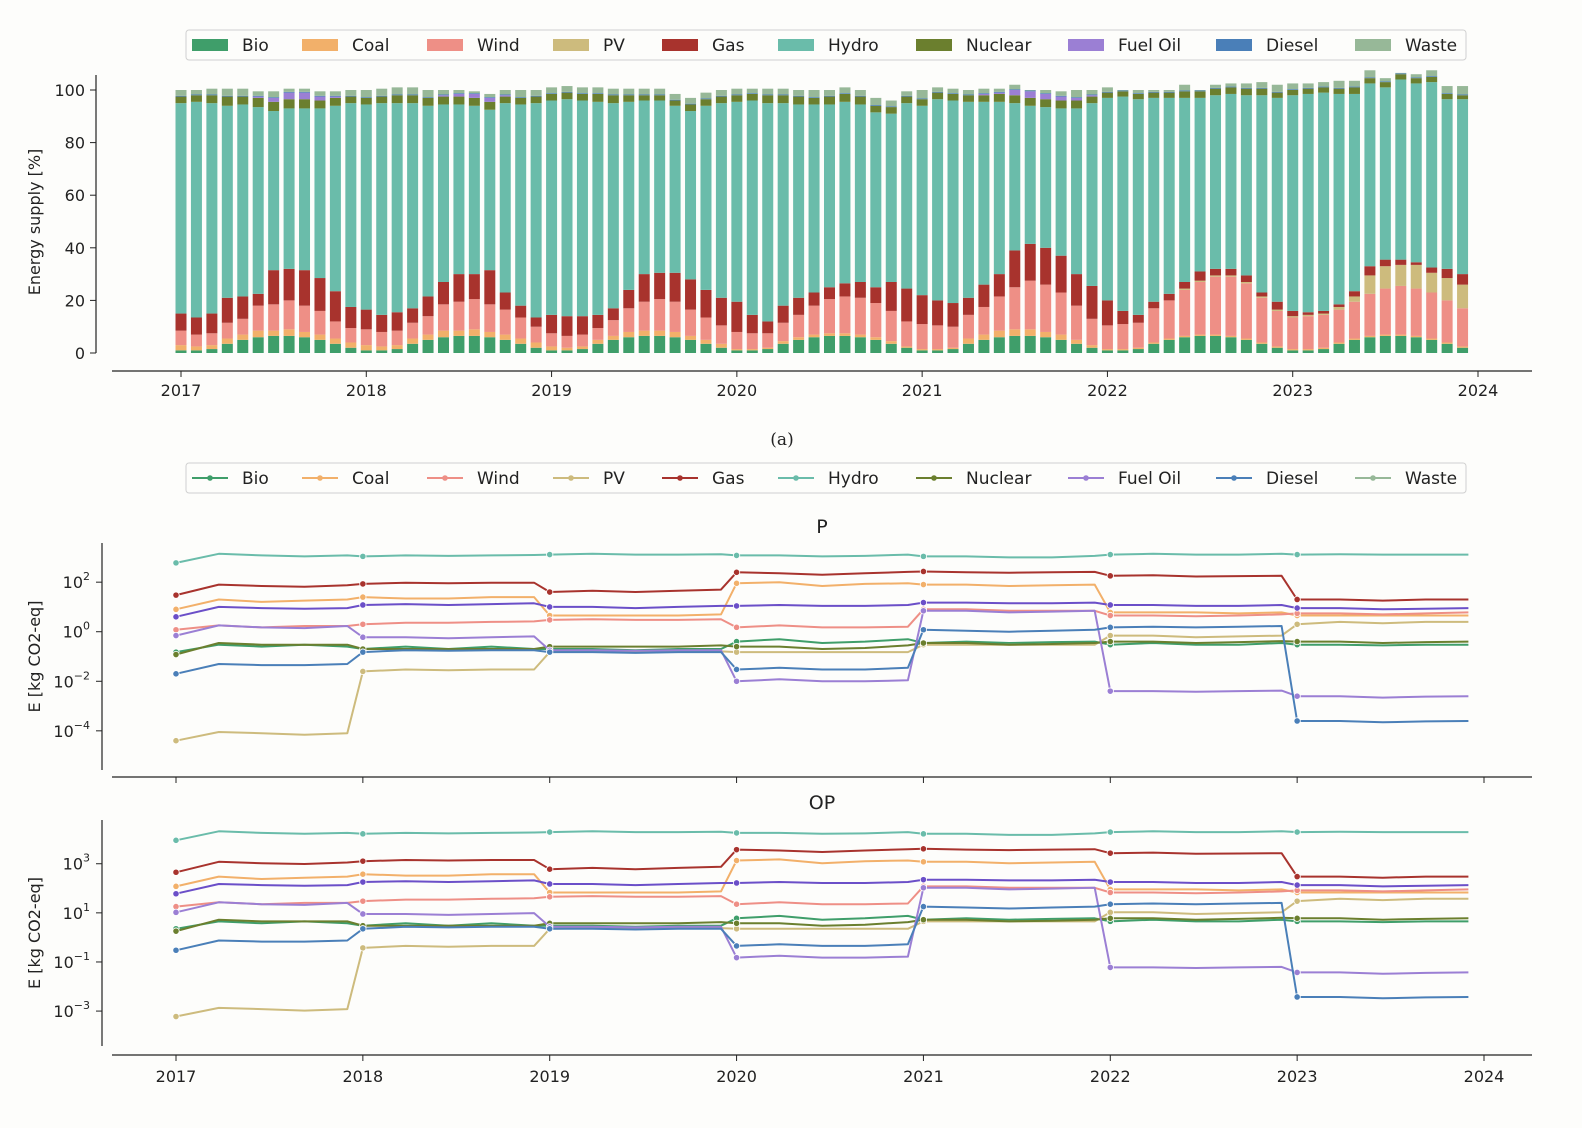  What do you see at coordinates (728, 46) in the screenshot?
I see `legend-label-gas: Gas` at bounding box center [728, 46].